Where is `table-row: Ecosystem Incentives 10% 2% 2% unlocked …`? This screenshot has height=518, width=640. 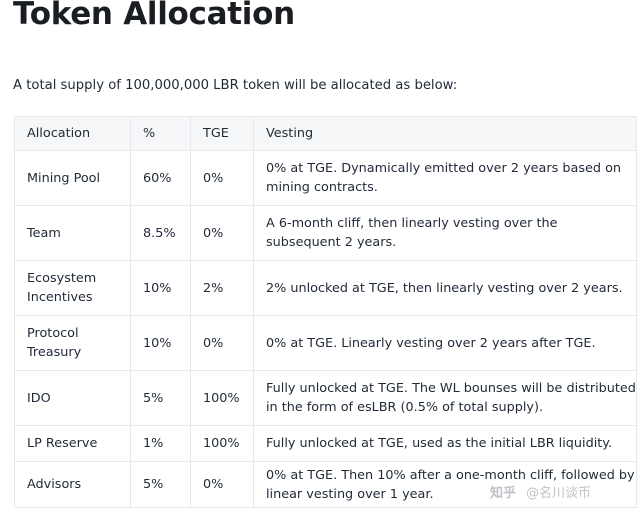
table-row: Ecosystem Incentives 10% 2% 2% unlocked … is located at coordinates (325, 288).